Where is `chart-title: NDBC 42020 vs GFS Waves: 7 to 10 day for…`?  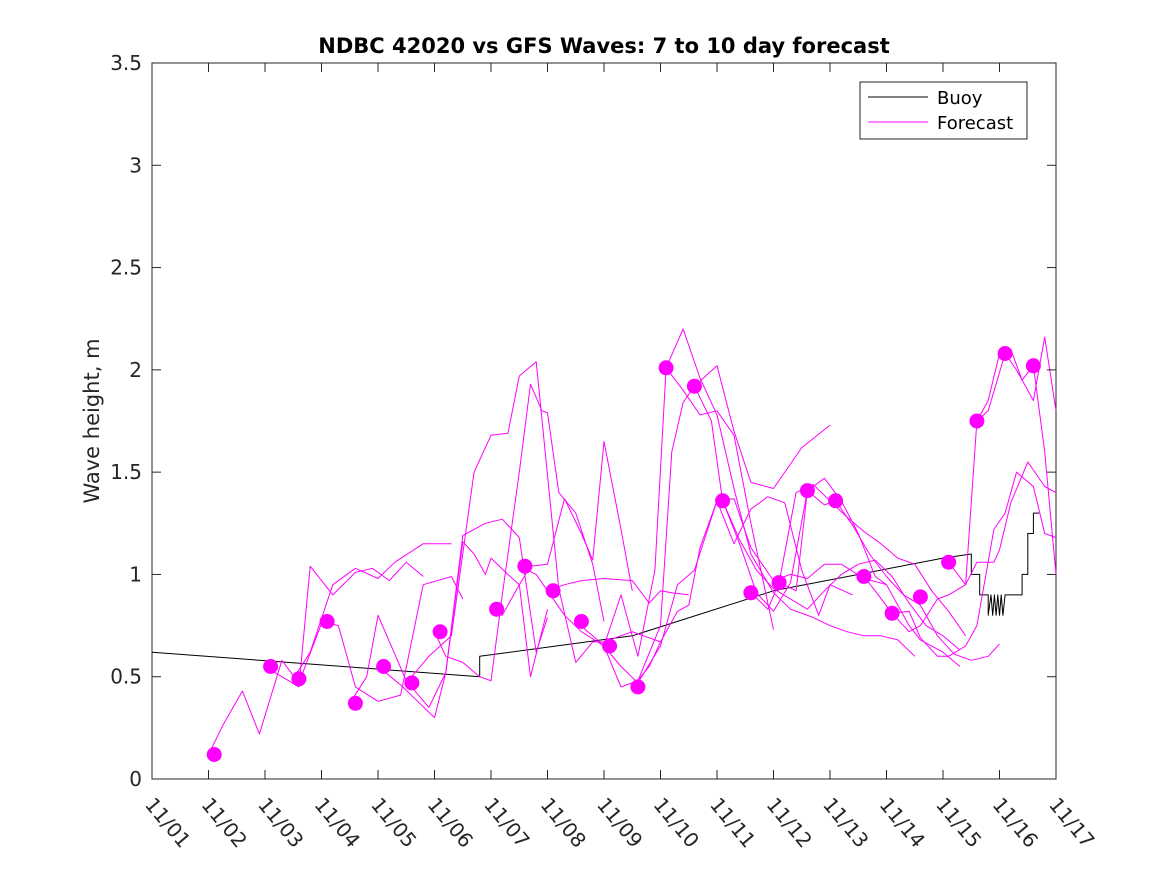
chart-title: NDBC 42020 vs GFS Waves: 7 to 10 day for… is located at coordinates (603, 46).